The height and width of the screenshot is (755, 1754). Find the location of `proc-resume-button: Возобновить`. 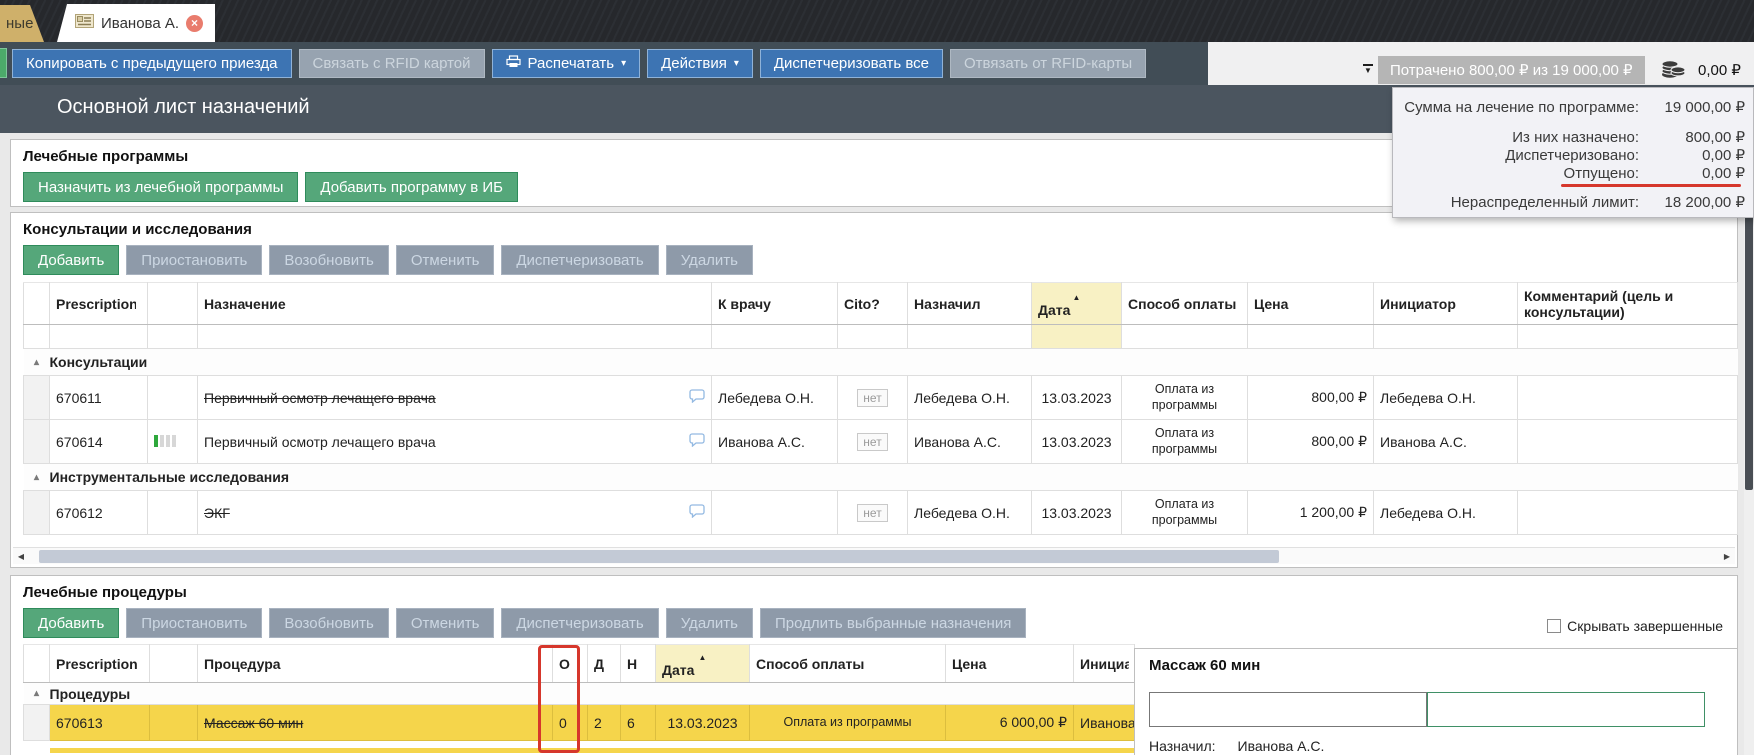

proc-resume-button: Возобновить is located at coordinates (329, 623).